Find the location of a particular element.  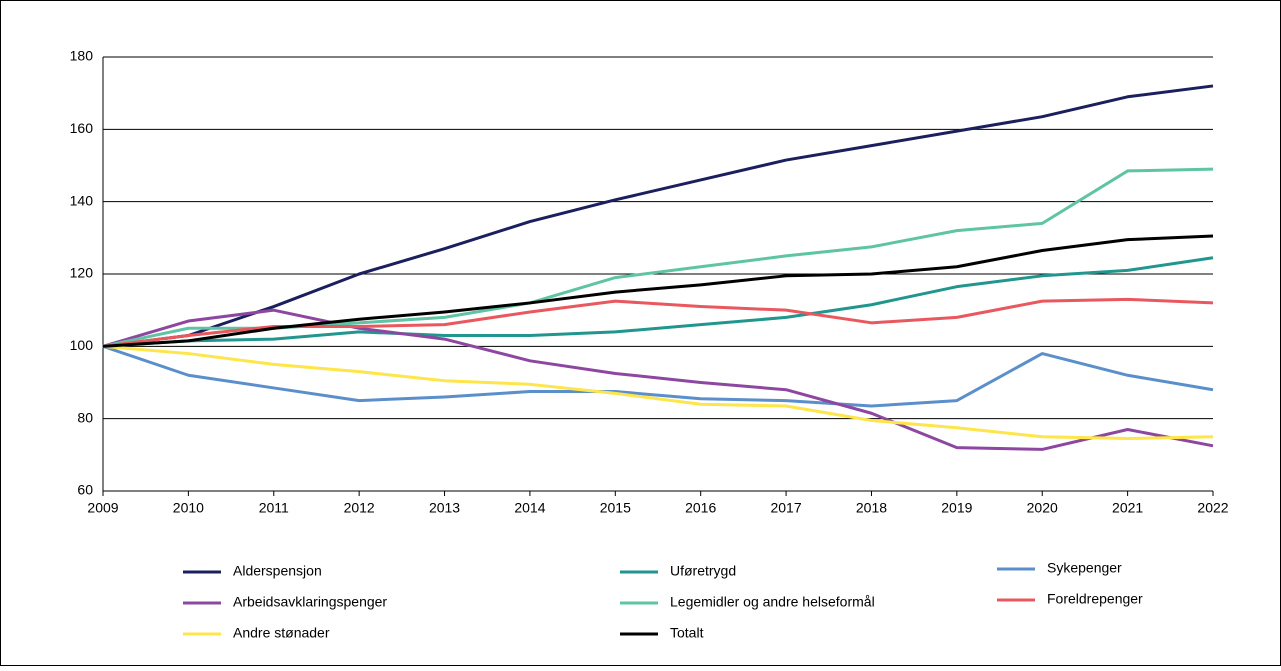

x-tick-label: 2018 is located at coordinates (871, 508).